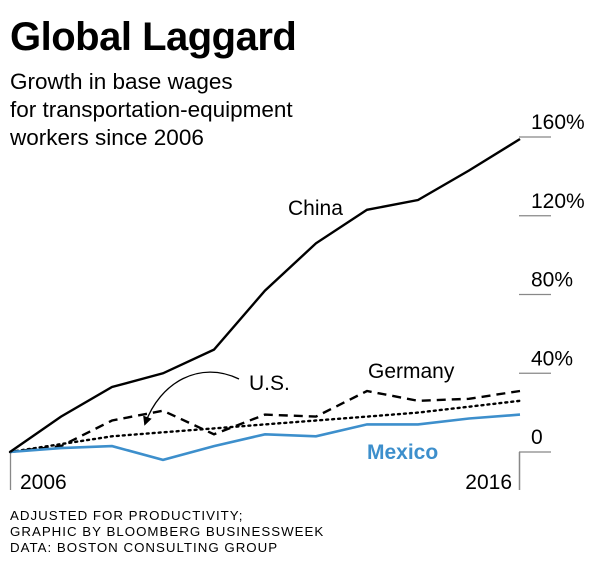 Image resolution: width=600 pixels, height=570 pixels. I want to click on series-line-germany, so click(265, 421).